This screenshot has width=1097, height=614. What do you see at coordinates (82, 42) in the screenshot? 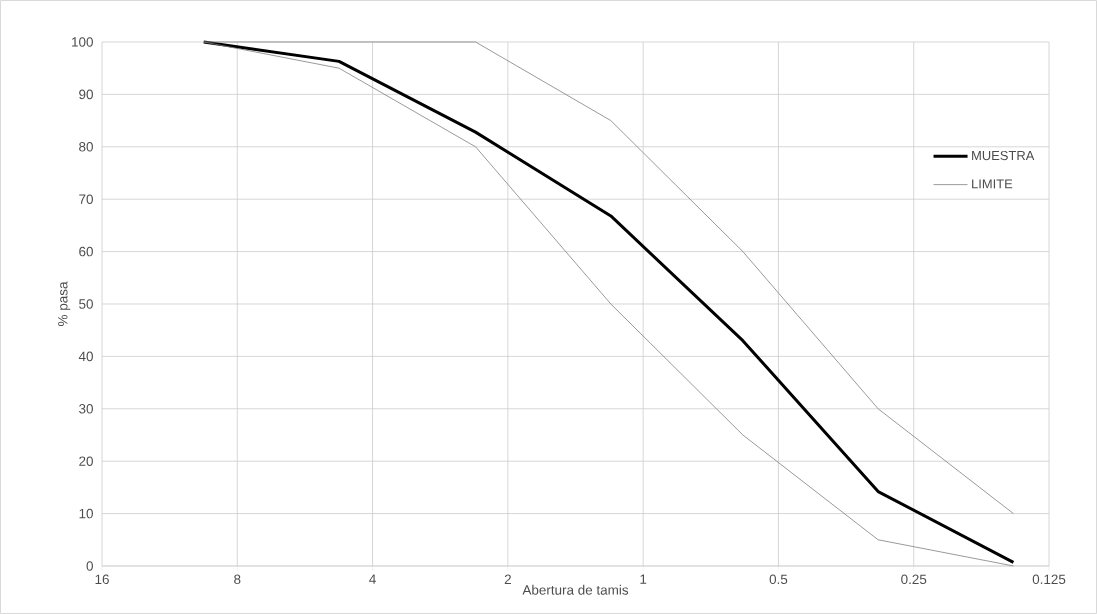
I see `y-tick-label: 100` at bounding box center [82, 42].